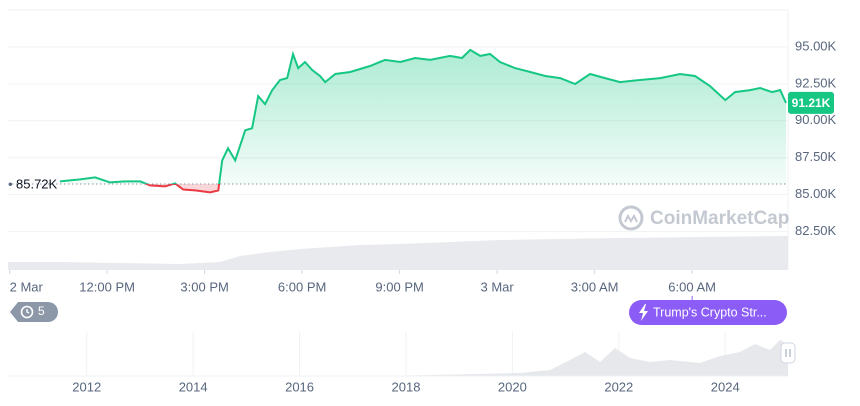 The height and width of the screenshot is (406, 860). What do you see at coordinates (498, 286) in the screenshot?
I see `x-tick-label: 3 Mar` at bounding box center [498, 286].